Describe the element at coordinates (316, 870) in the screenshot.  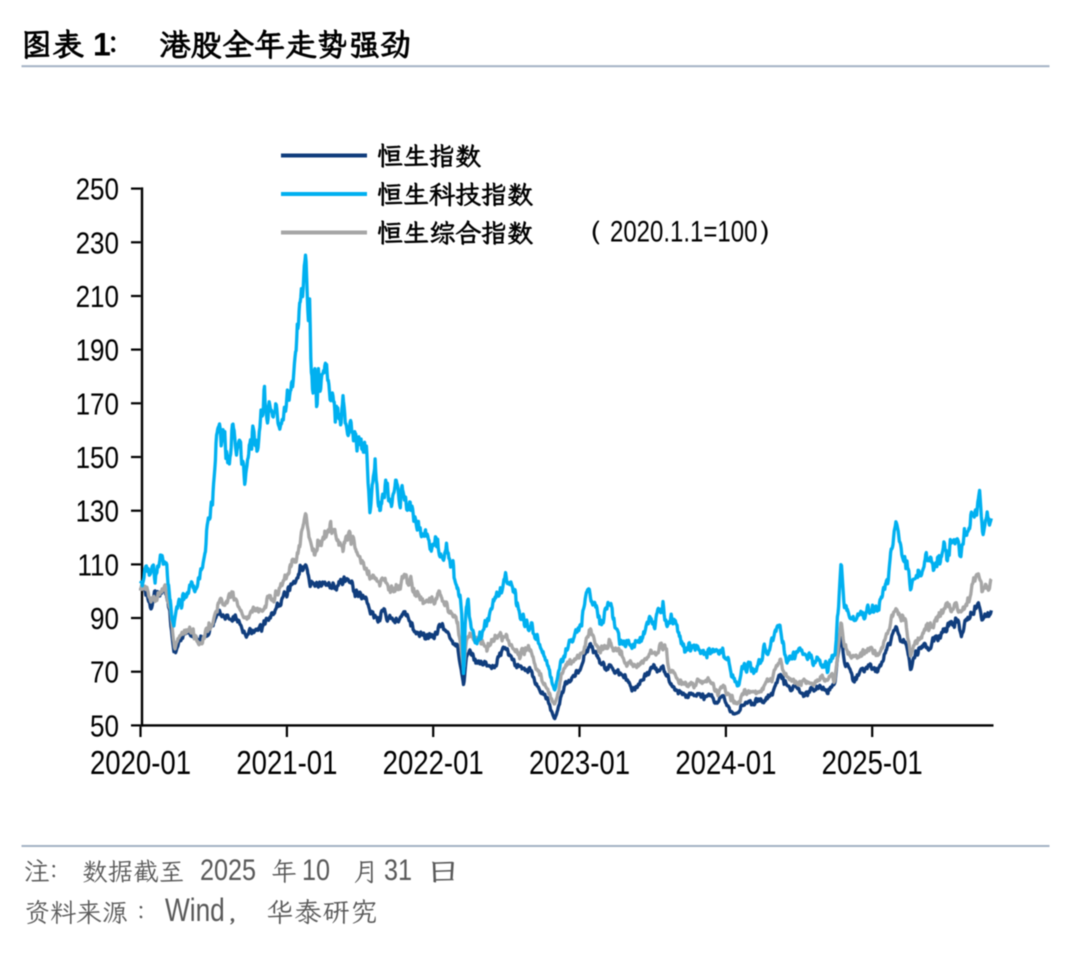
I see `svg-text: 10` at that location.